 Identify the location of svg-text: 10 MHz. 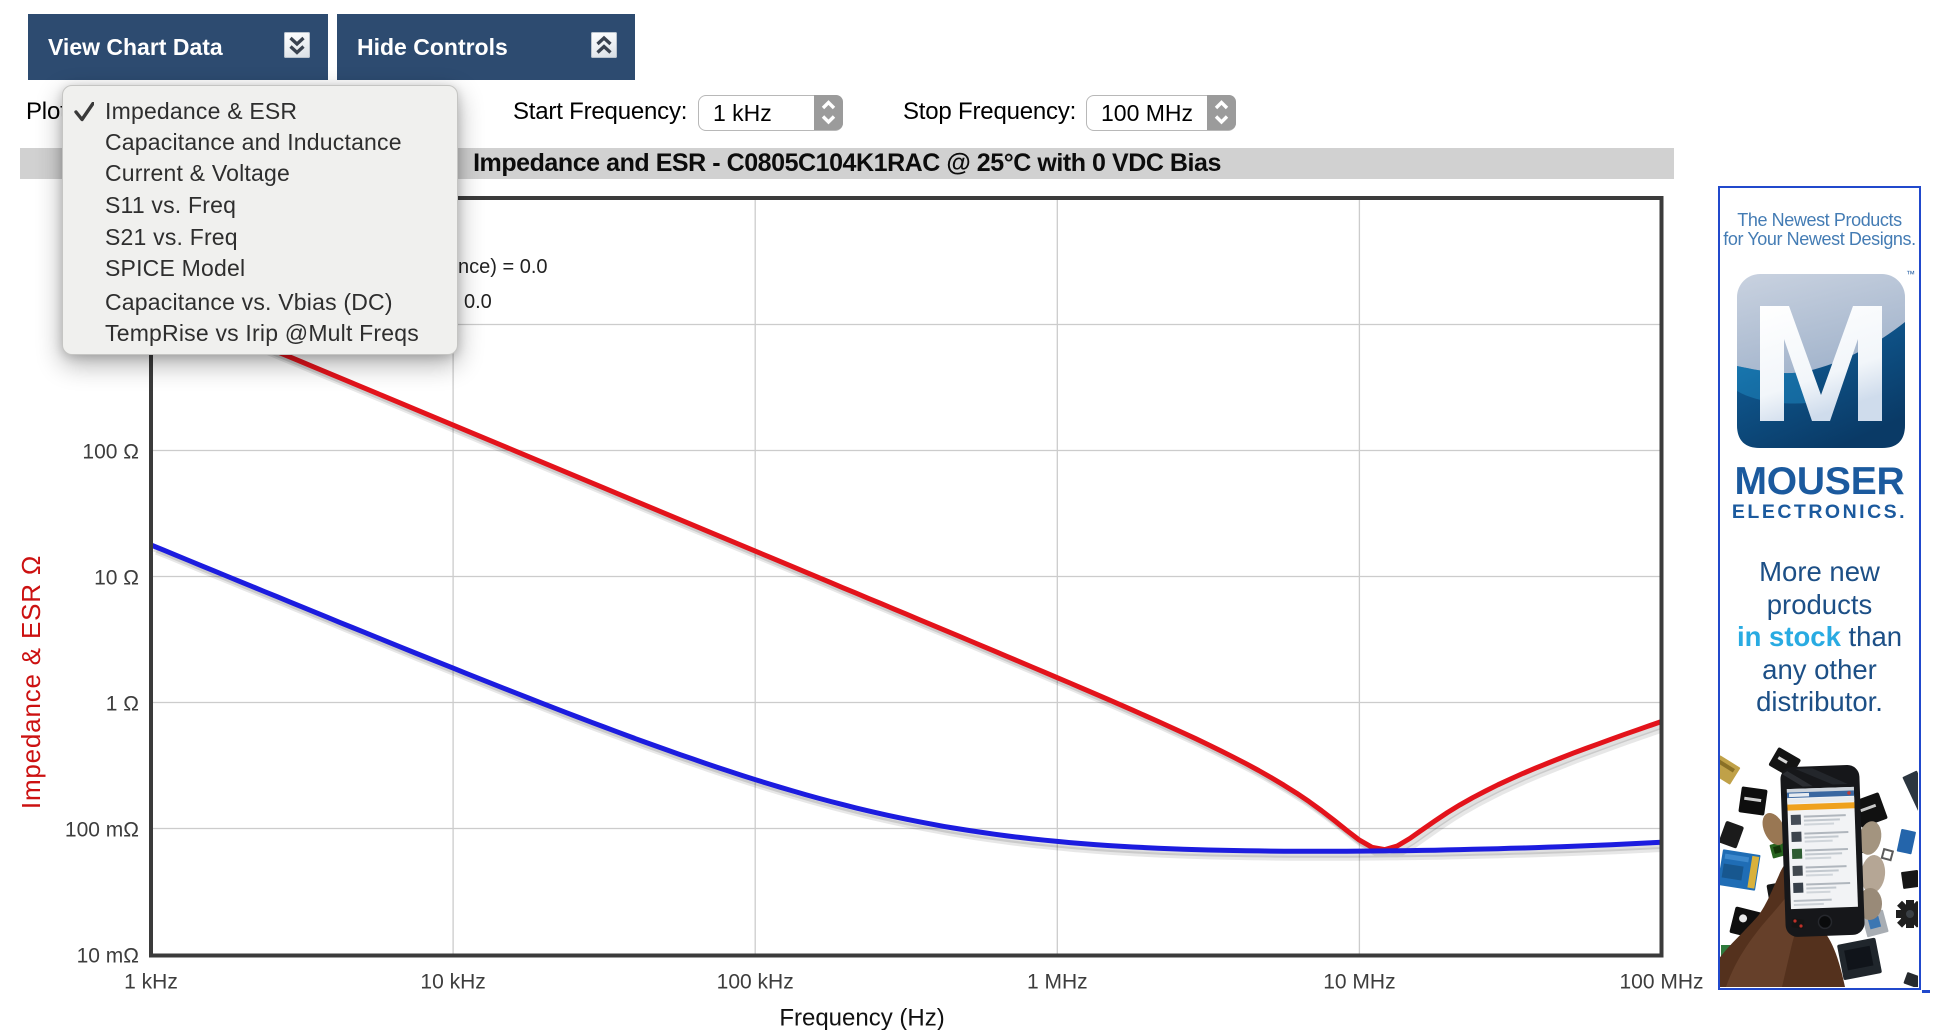
(1359, 982).